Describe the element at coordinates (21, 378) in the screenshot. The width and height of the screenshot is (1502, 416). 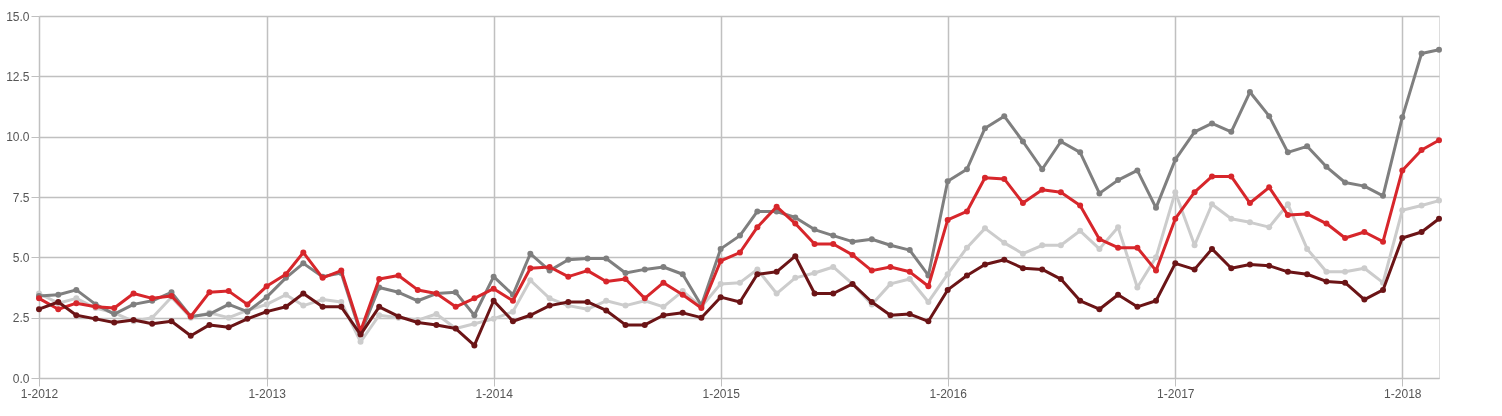
I see `y-tick-label: 0.0` at that location.